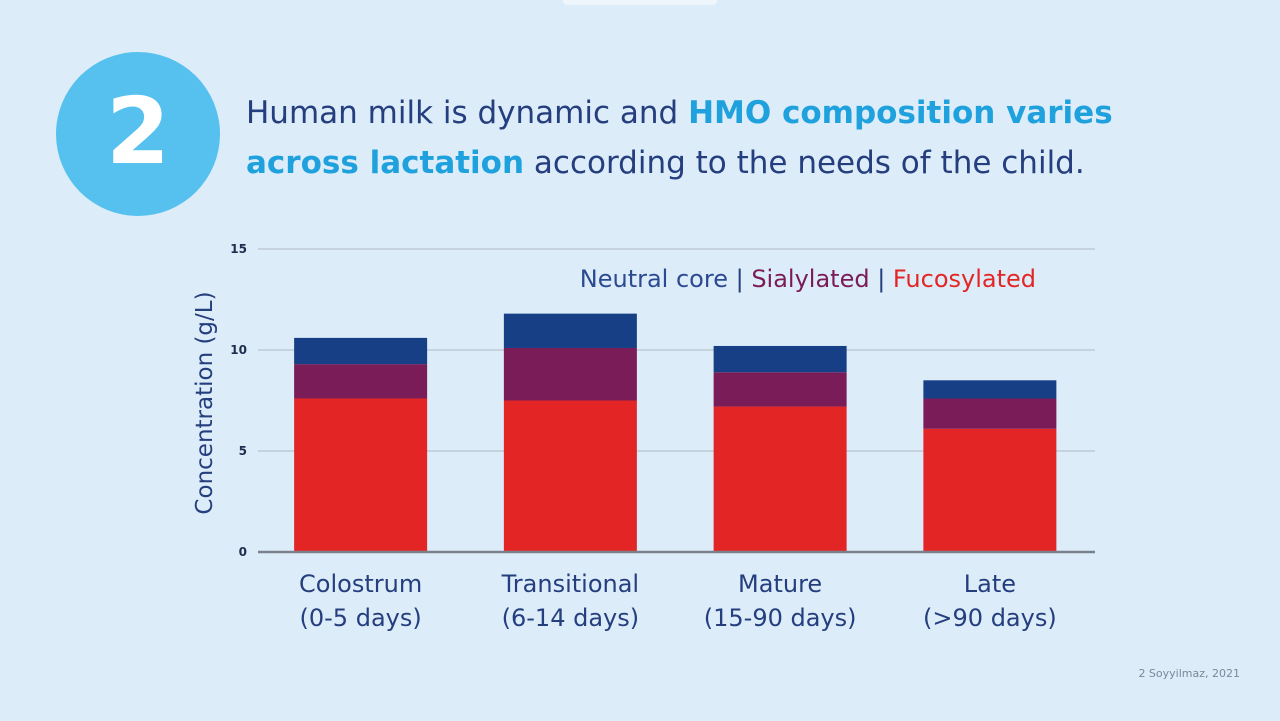  What do you see at coordinates (238, 249) in the screenshot?
I see `y-tick-label: 15` at bounding box center [238, 249].